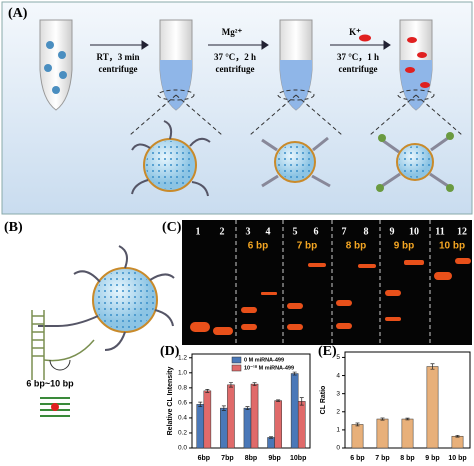 Image resolution: width=474 pixels, height=466 pixels. I want to click on lane-number: 6, so click(316, 231).